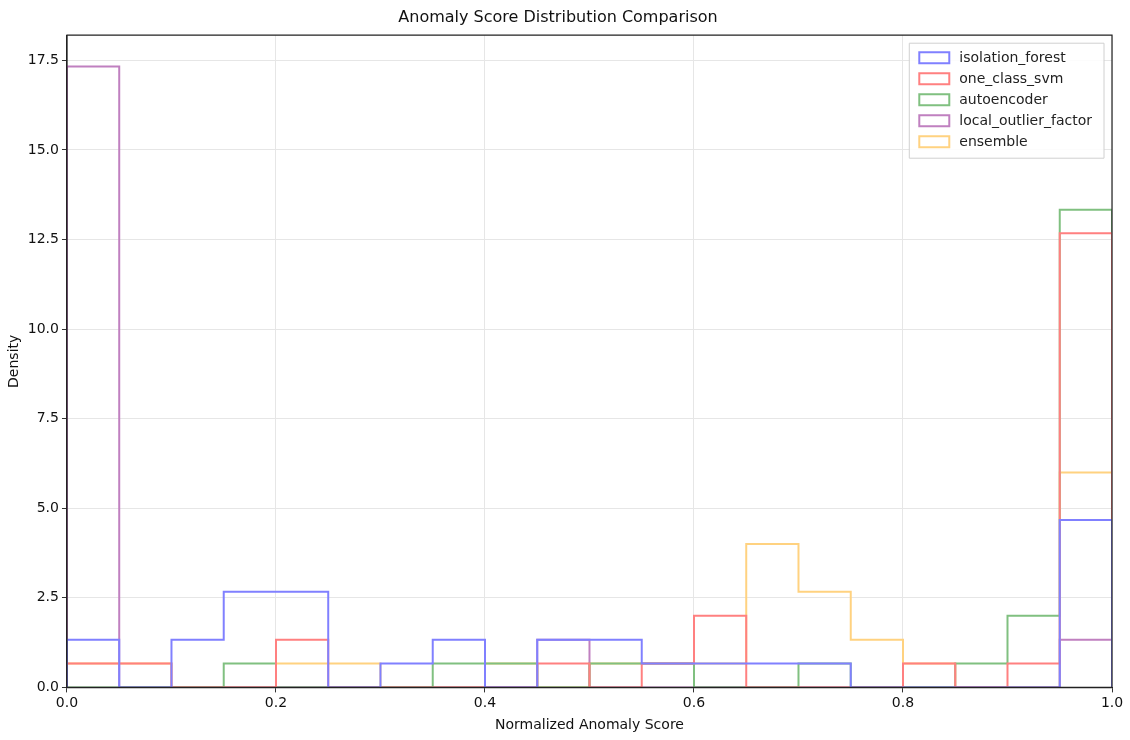  Describe the element at coordinates (1026, 119) in the screenshot. I see `legend-label: local_outlier_factor` at that location.